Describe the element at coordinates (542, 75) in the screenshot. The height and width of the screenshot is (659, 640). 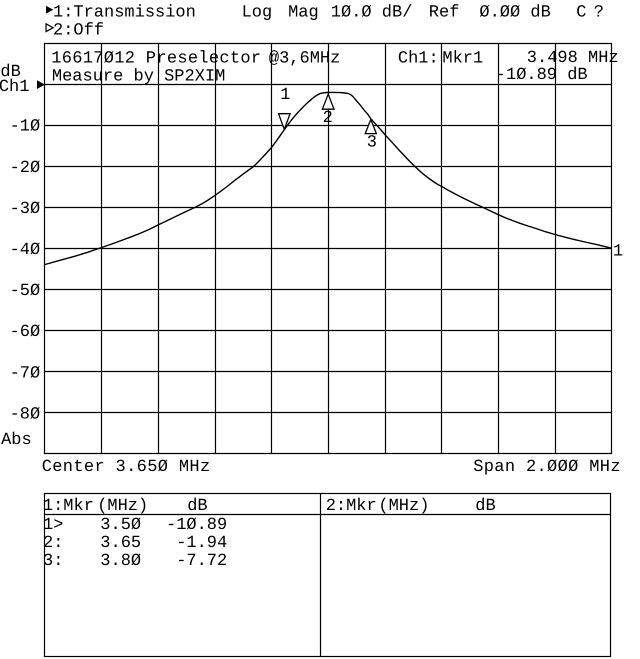
I see `svg-text: -1Ø.89 dB` at that location.